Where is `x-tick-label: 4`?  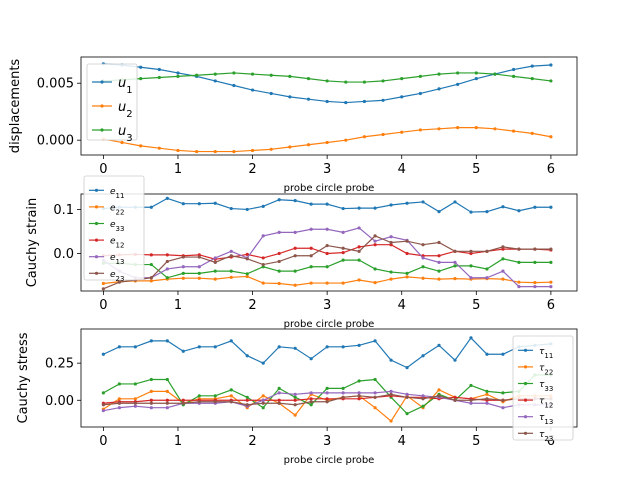 x-tick-label: 4 is located at coordinates (402, 305).